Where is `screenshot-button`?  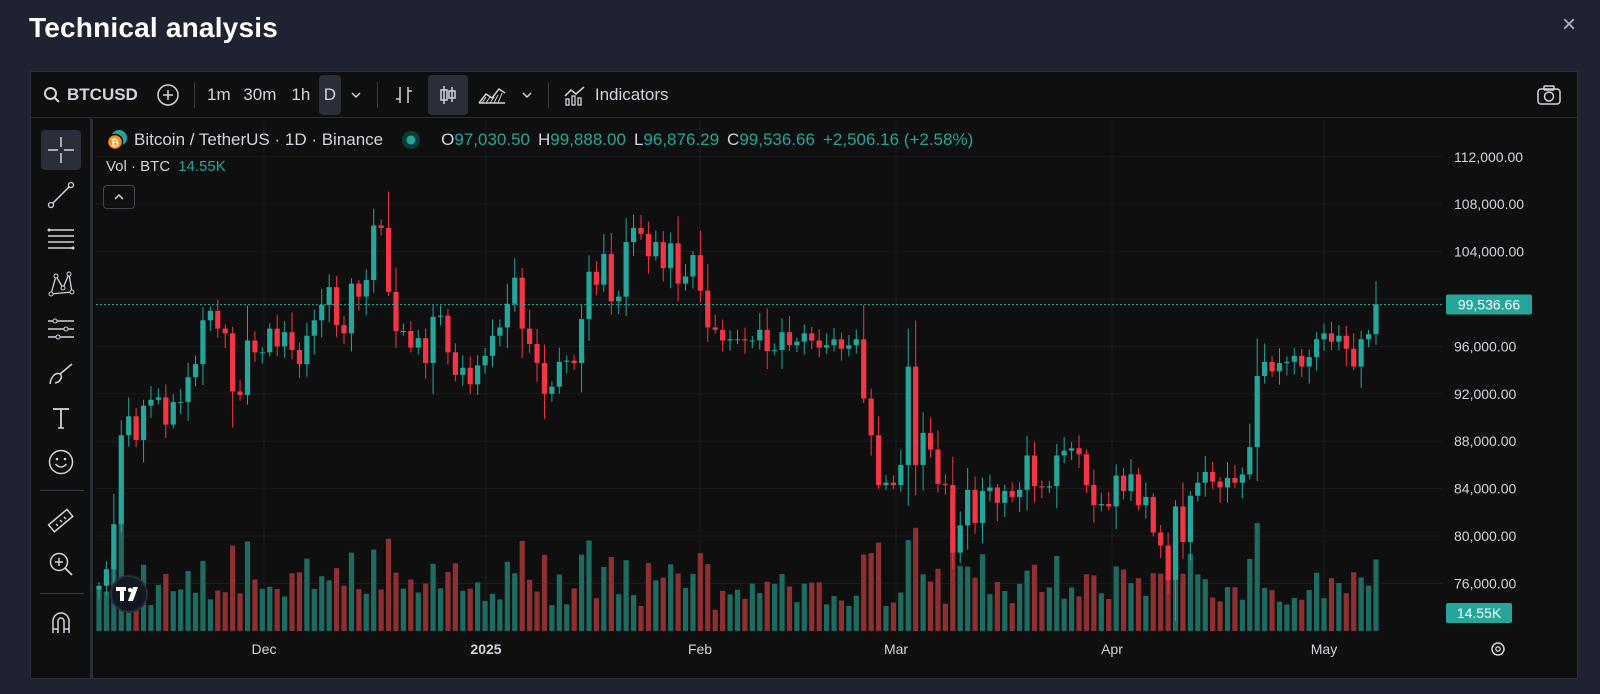 screenshot-button is located at coordinates (1549, 95).